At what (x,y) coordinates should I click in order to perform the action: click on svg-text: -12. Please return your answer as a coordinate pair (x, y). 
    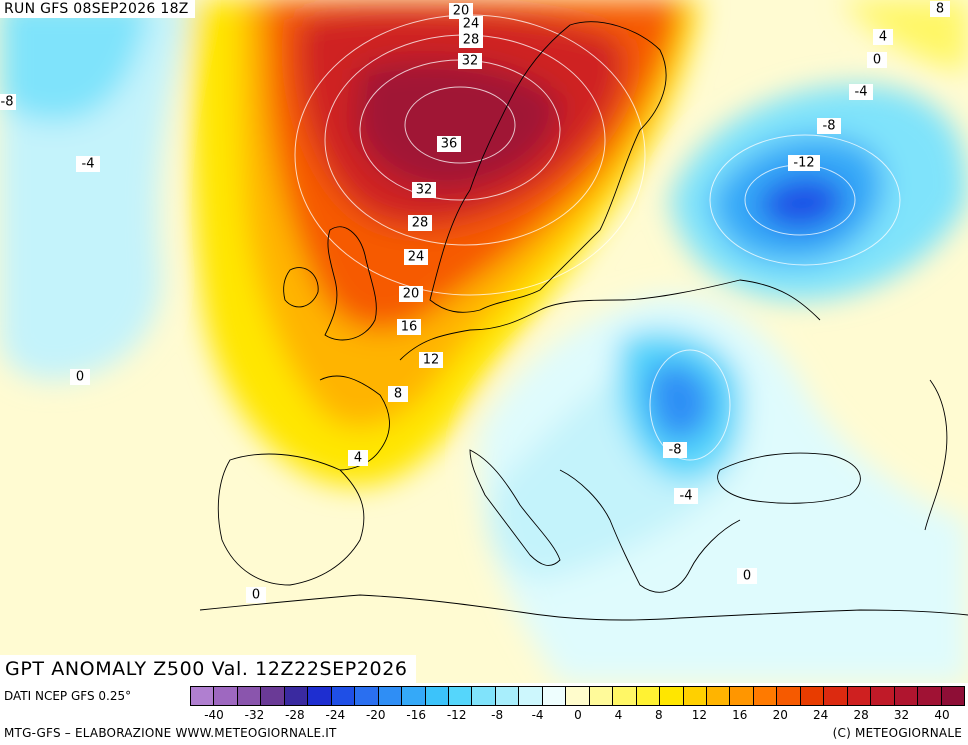
    Looking at the image, I should click on (803, 163).